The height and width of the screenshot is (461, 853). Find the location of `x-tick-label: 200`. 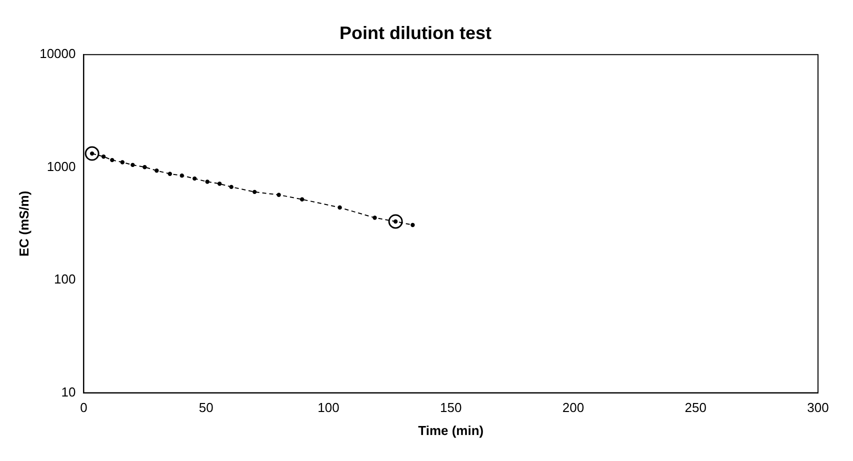

x-tick-label: 200 is located at coordinates (573, 408).